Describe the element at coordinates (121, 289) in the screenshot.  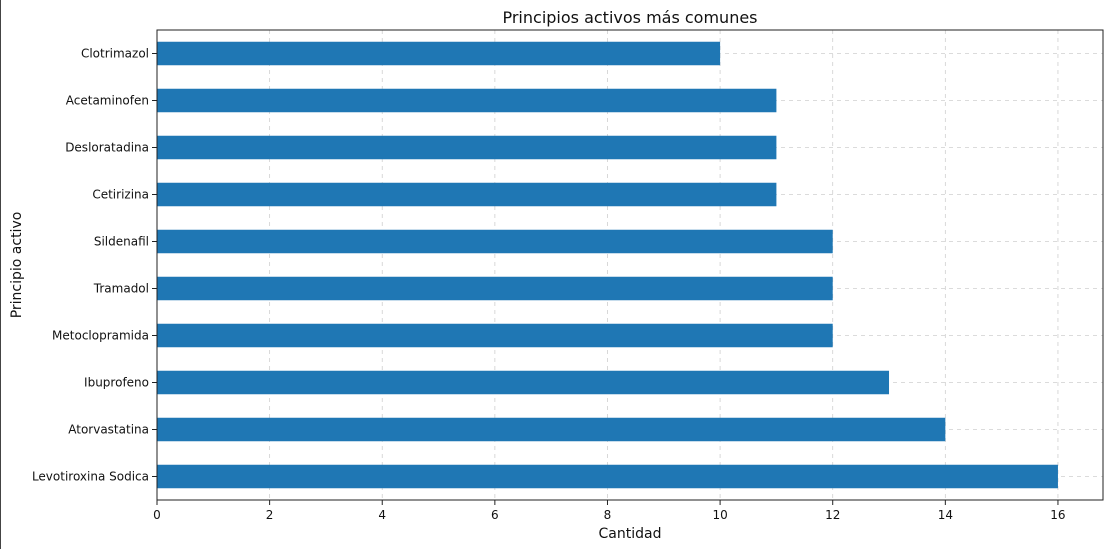
I see `y-tick-label: Tramadol` at that location.